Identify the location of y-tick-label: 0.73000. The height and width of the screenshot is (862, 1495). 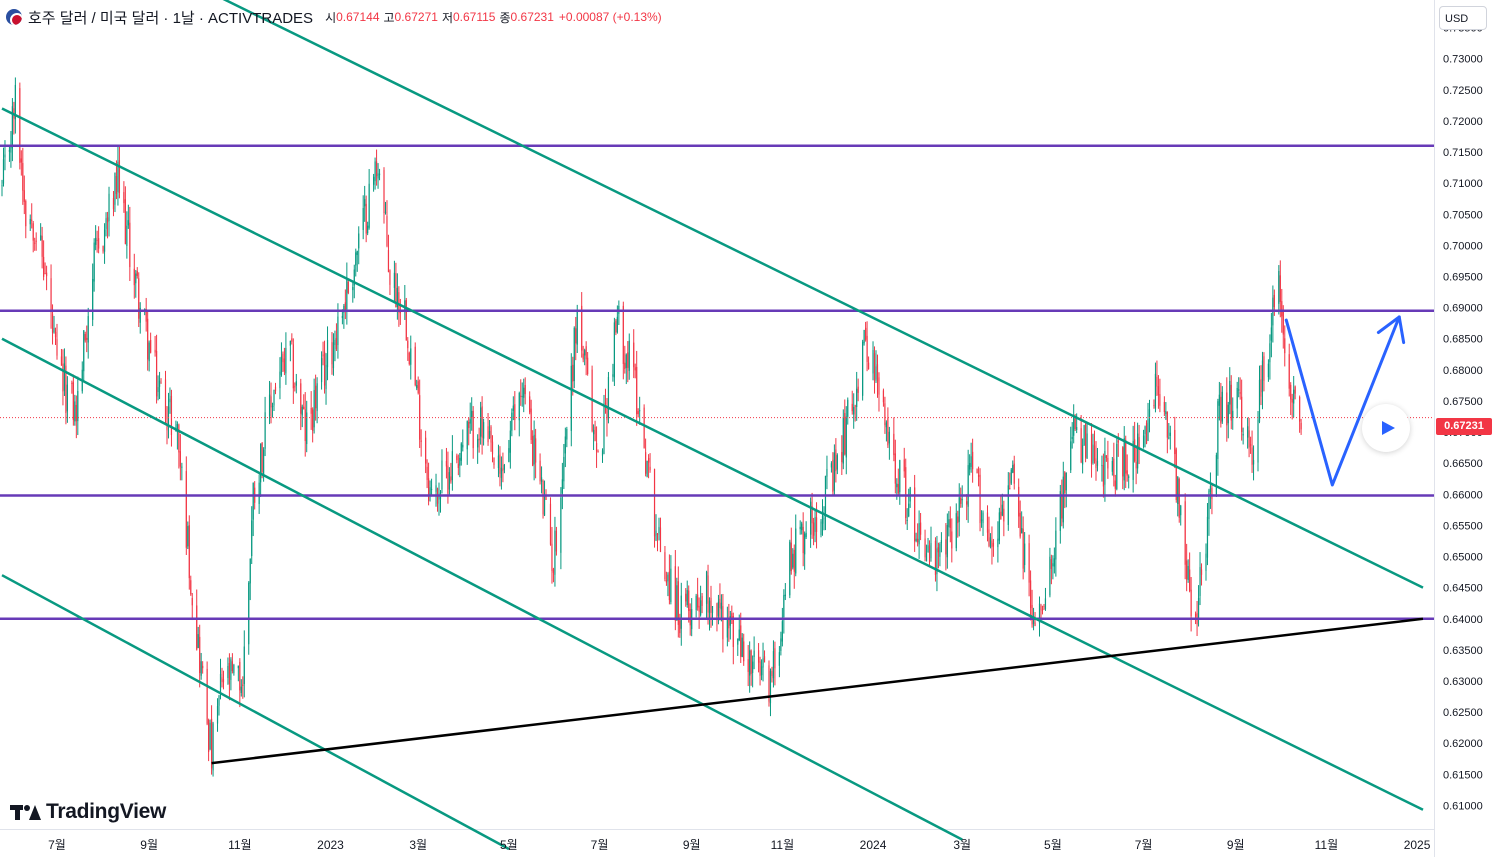
(1463, 60).